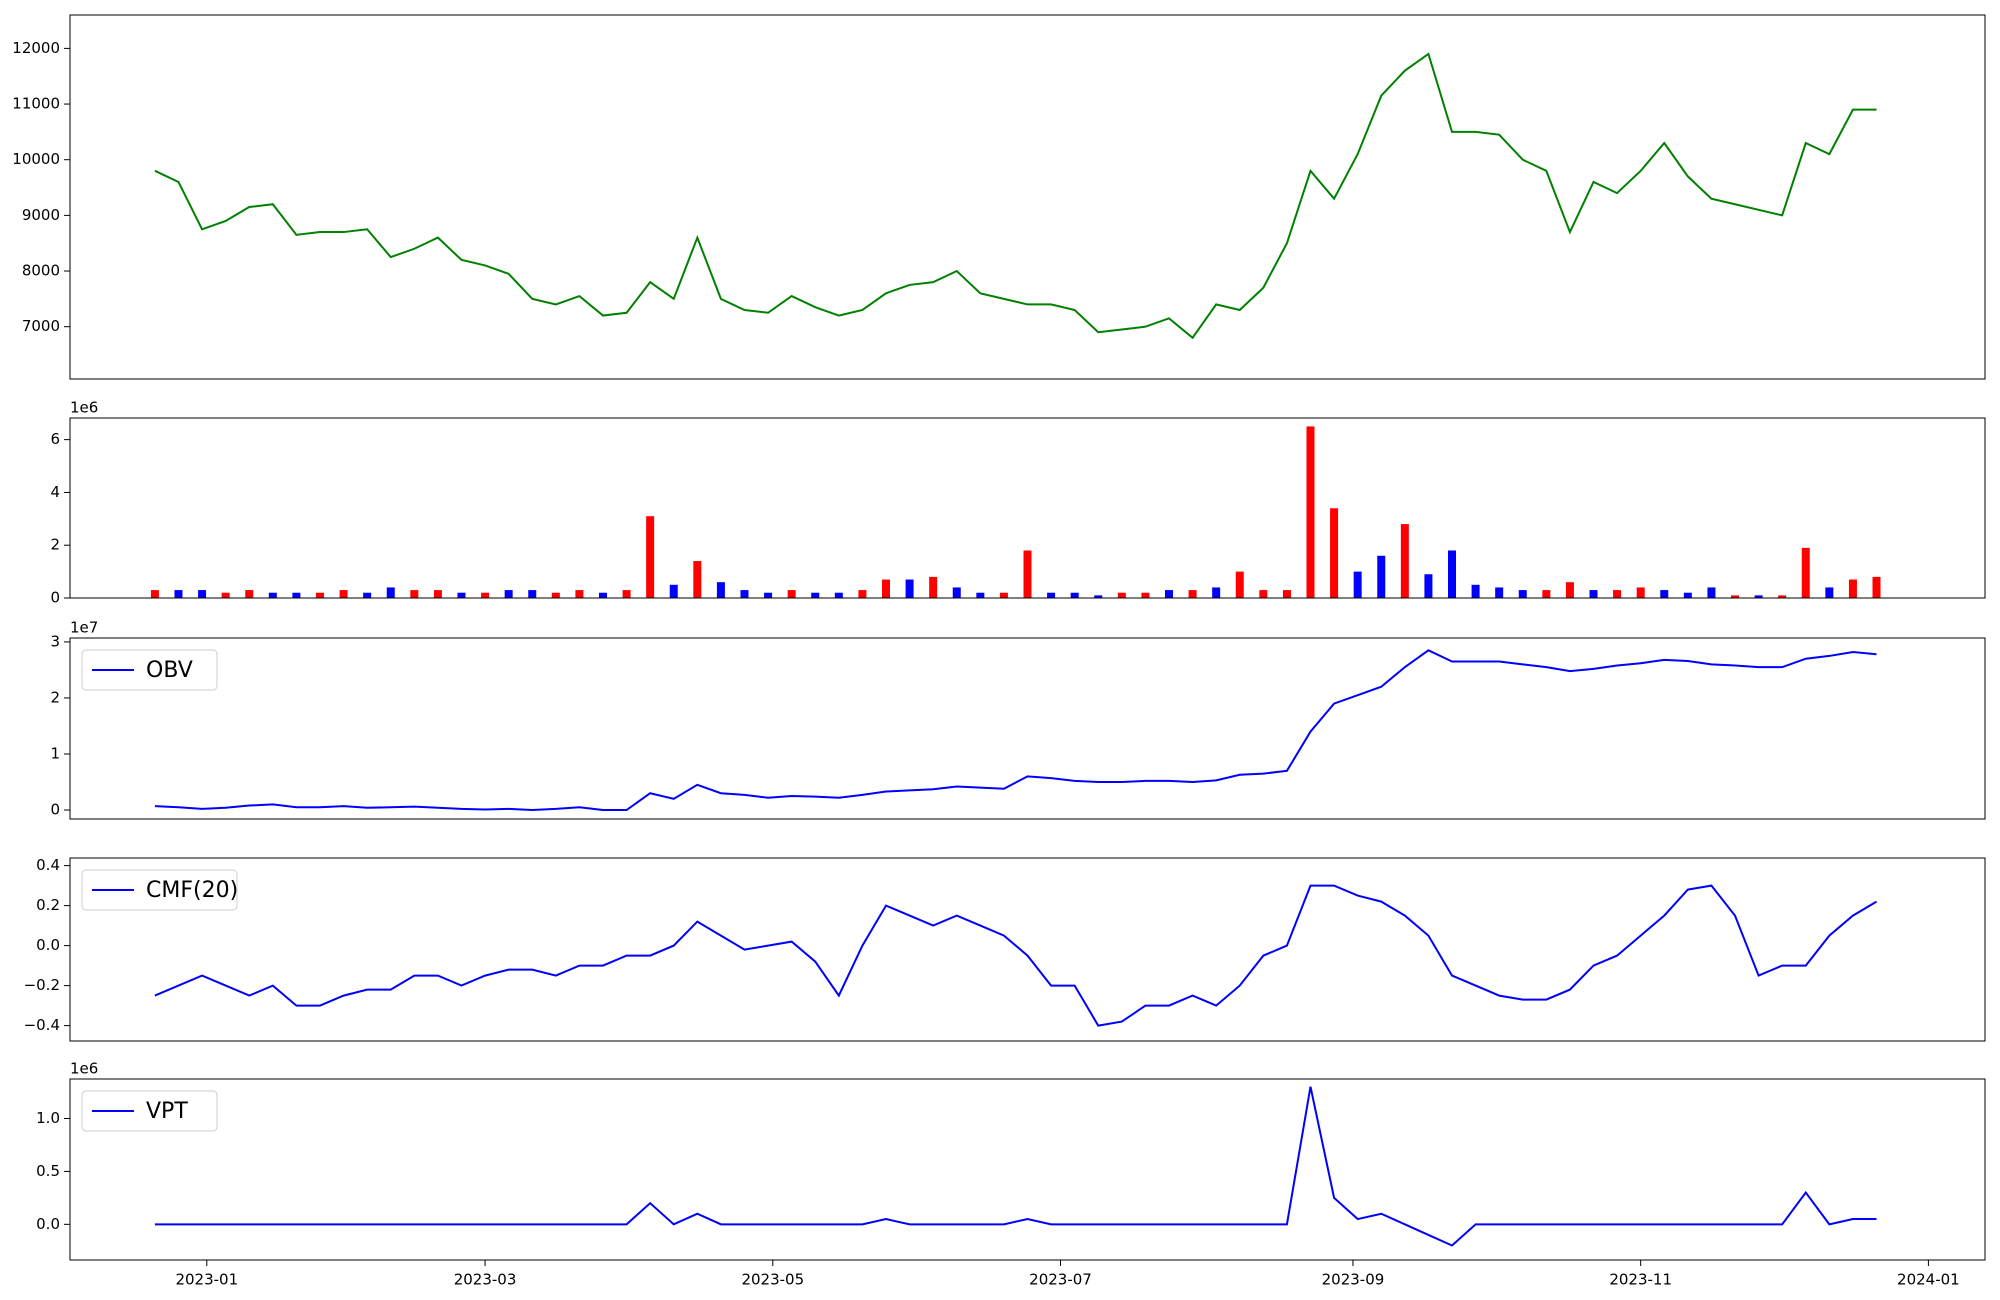  Describe the element at coordinates (41, 326) in the screenshot. I see `y-tick-label: 7000` at that location.